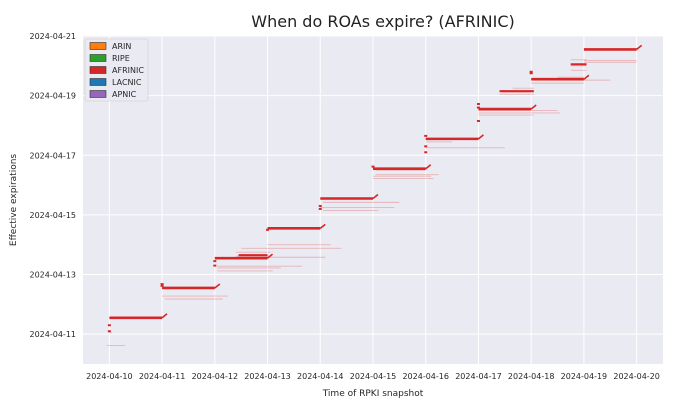 Image resolution: width=680 pixels, height=407 pixels. Describe the element at coordinates (53, 334) in the screenshot. I see `y-tick-label: 2024-04-11` at that location.